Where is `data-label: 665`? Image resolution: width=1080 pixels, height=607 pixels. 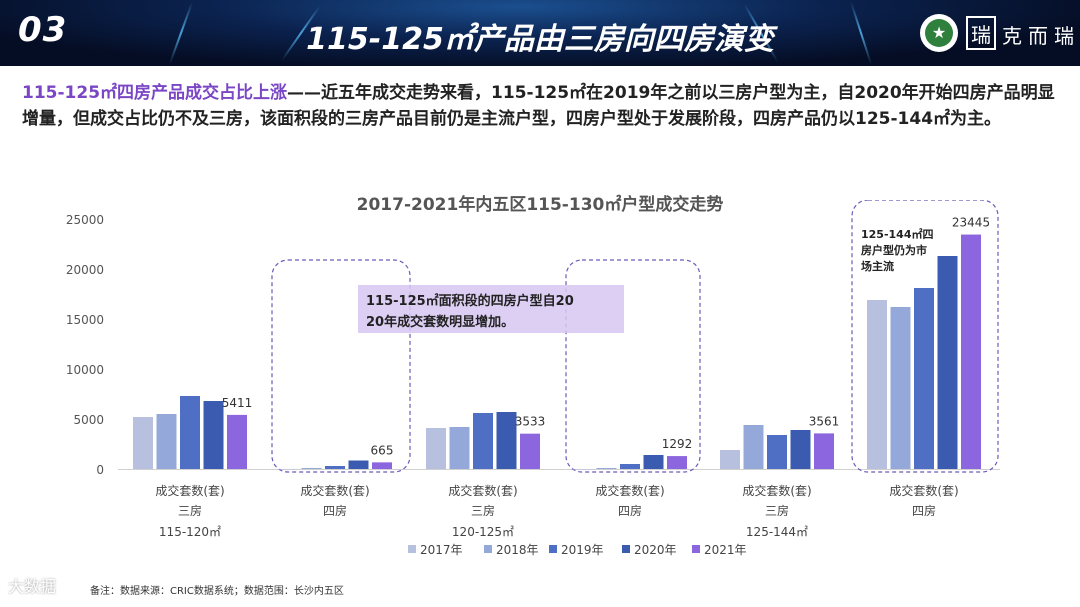 data-label: 665 is located at coordinates (382, 450).